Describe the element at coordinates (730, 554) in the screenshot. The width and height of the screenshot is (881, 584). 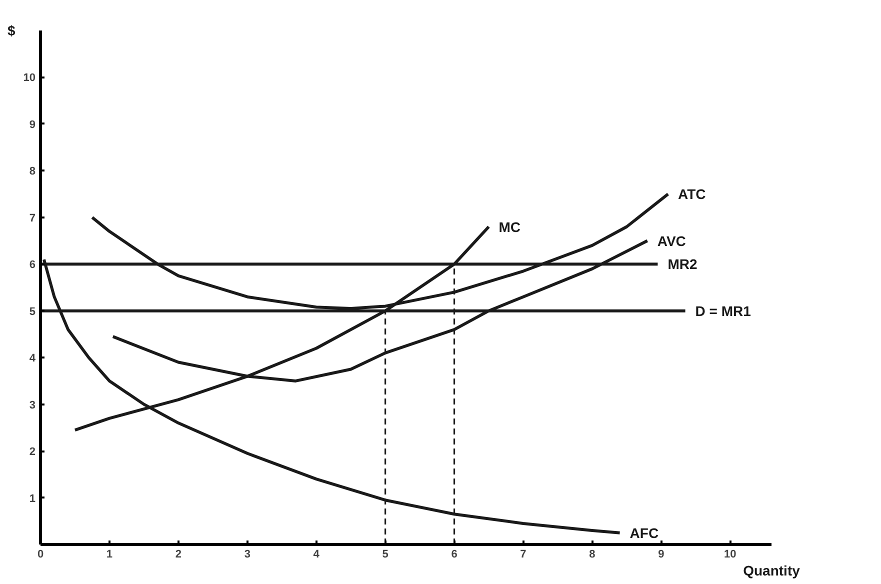
I see `x-tick-label: 10` at that location.